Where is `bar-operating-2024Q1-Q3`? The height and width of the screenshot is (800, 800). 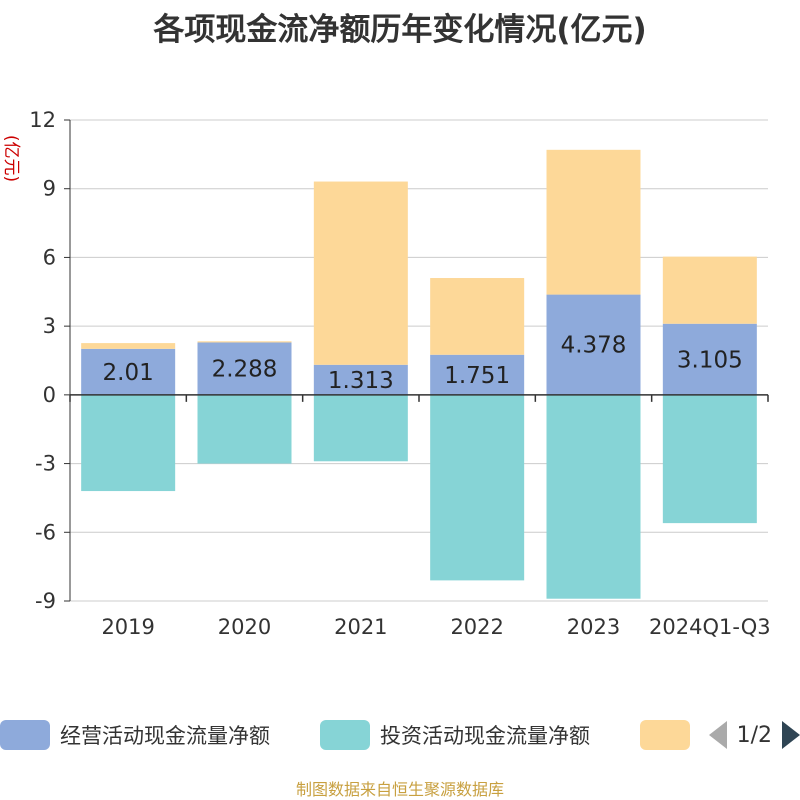 bar-operating-2024Q1-Q3 is located at coordinates (709, 359).